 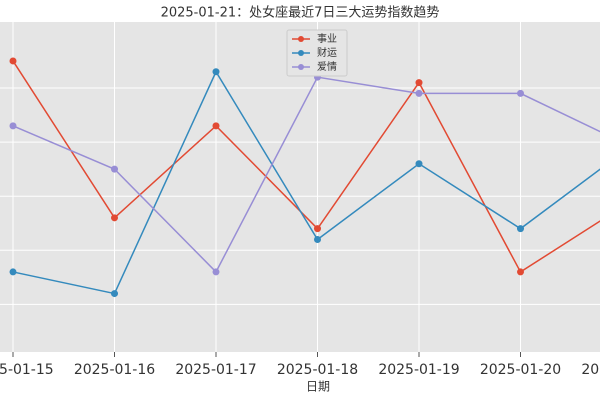 I want to click on legend-label: 爱情, so click(x=327, y=66).